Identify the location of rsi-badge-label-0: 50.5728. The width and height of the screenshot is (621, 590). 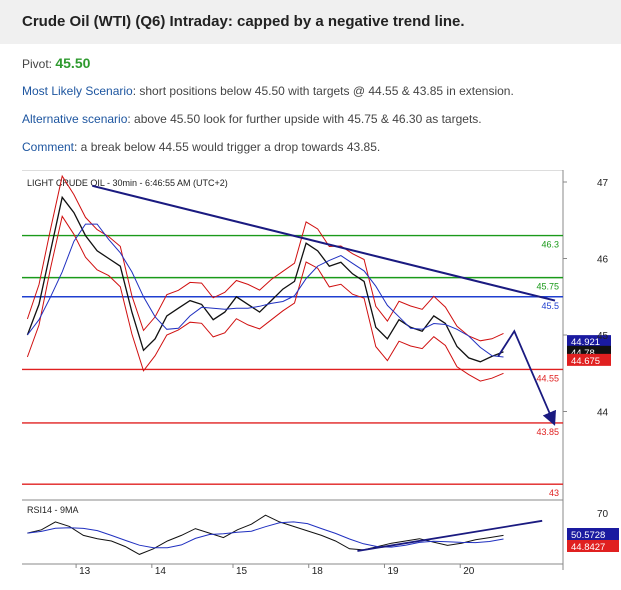
(588, 535).